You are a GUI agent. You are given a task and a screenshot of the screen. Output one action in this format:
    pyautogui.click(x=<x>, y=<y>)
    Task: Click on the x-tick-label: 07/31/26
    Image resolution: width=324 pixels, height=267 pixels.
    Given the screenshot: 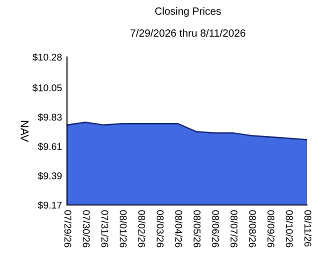 What is the action you would take?
    pyautogui.click(x=104, y=229)
    